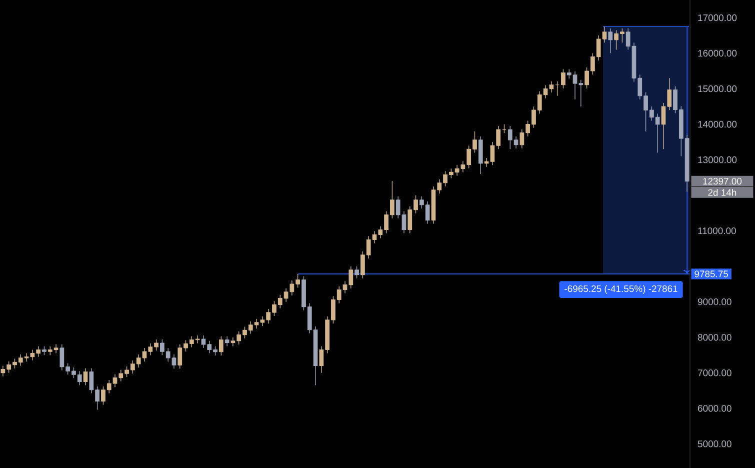 This screenshot has height=468, width=755. Describe the element at coordinates (715, 408) in the screenshot. I see `y-tick-label: 6000.00` at that location.